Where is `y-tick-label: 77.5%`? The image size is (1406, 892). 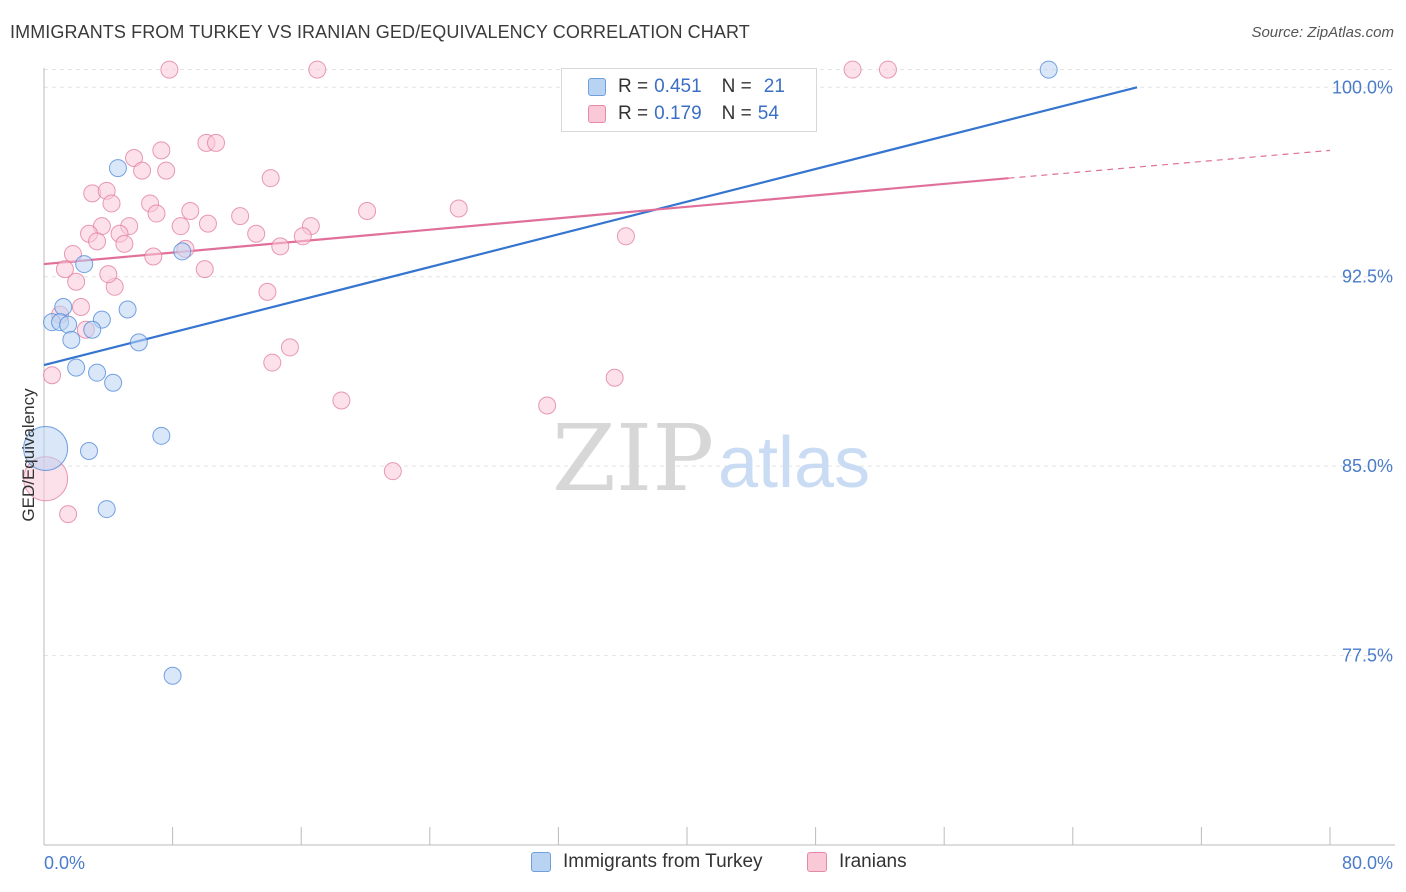 y-tick-label: 77.5% is located at coordinates (1367, 656).